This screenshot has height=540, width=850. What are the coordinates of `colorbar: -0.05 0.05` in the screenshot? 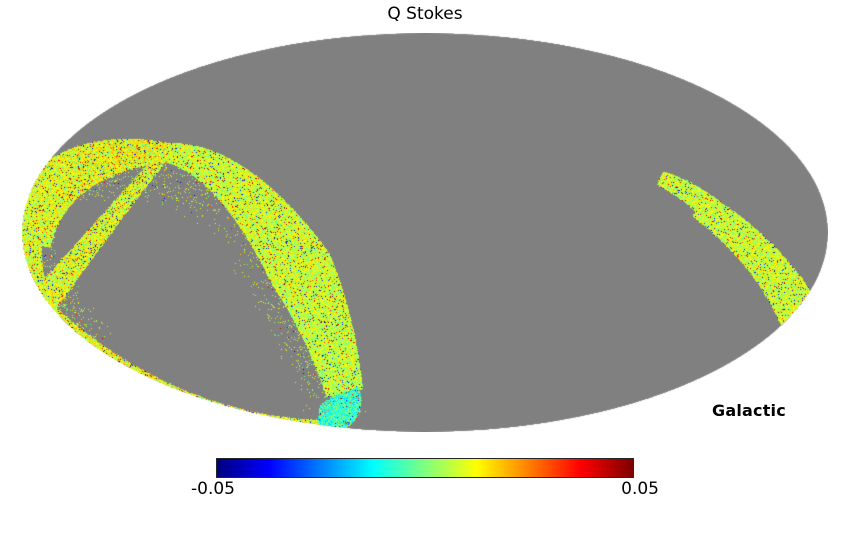 It's located at (425, 481).